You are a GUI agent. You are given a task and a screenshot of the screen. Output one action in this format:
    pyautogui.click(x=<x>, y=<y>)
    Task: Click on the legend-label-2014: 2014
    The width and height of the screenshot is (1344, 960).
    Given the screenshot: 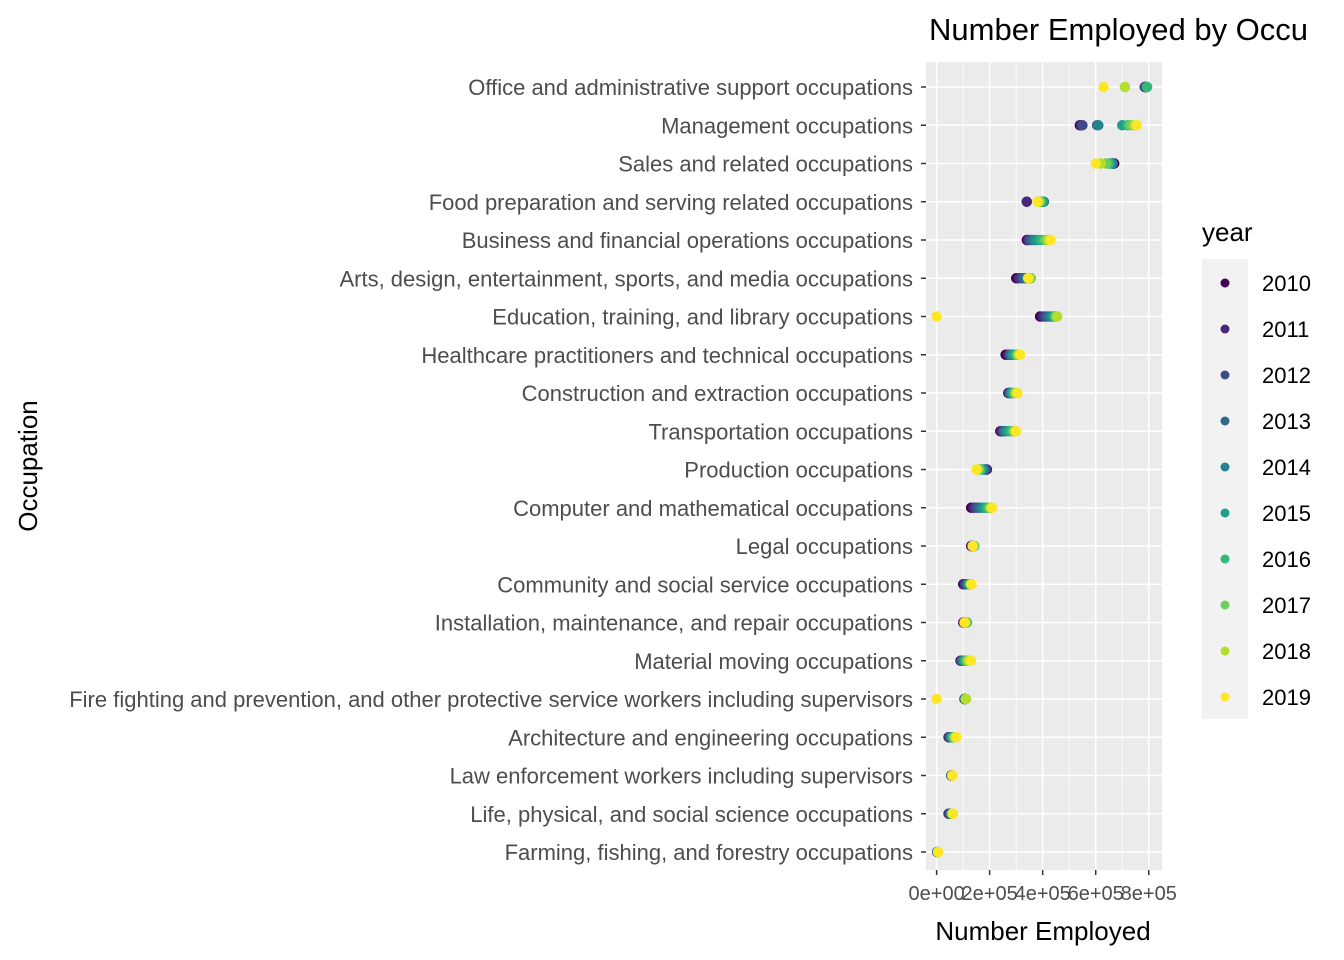 What is the action you would take?
    pyautogui.click(x=1286, y=467)
    